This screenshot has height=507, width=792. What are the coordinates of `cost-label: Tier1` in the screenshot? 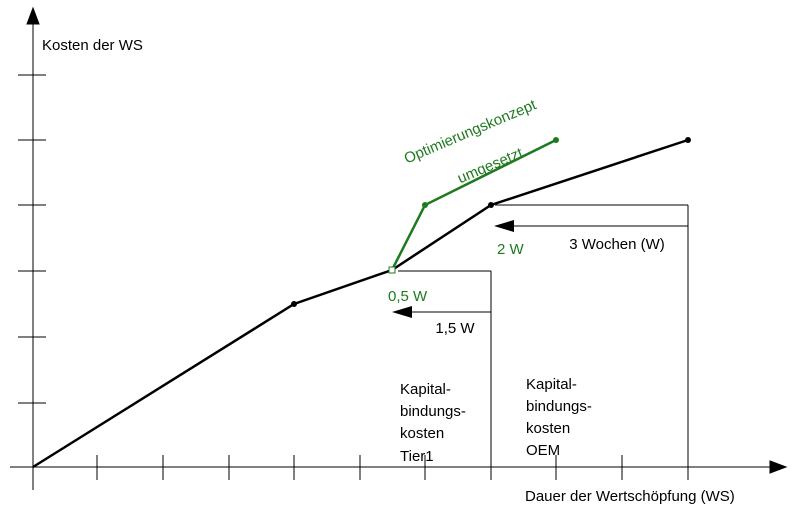 It's located at (417, 456).